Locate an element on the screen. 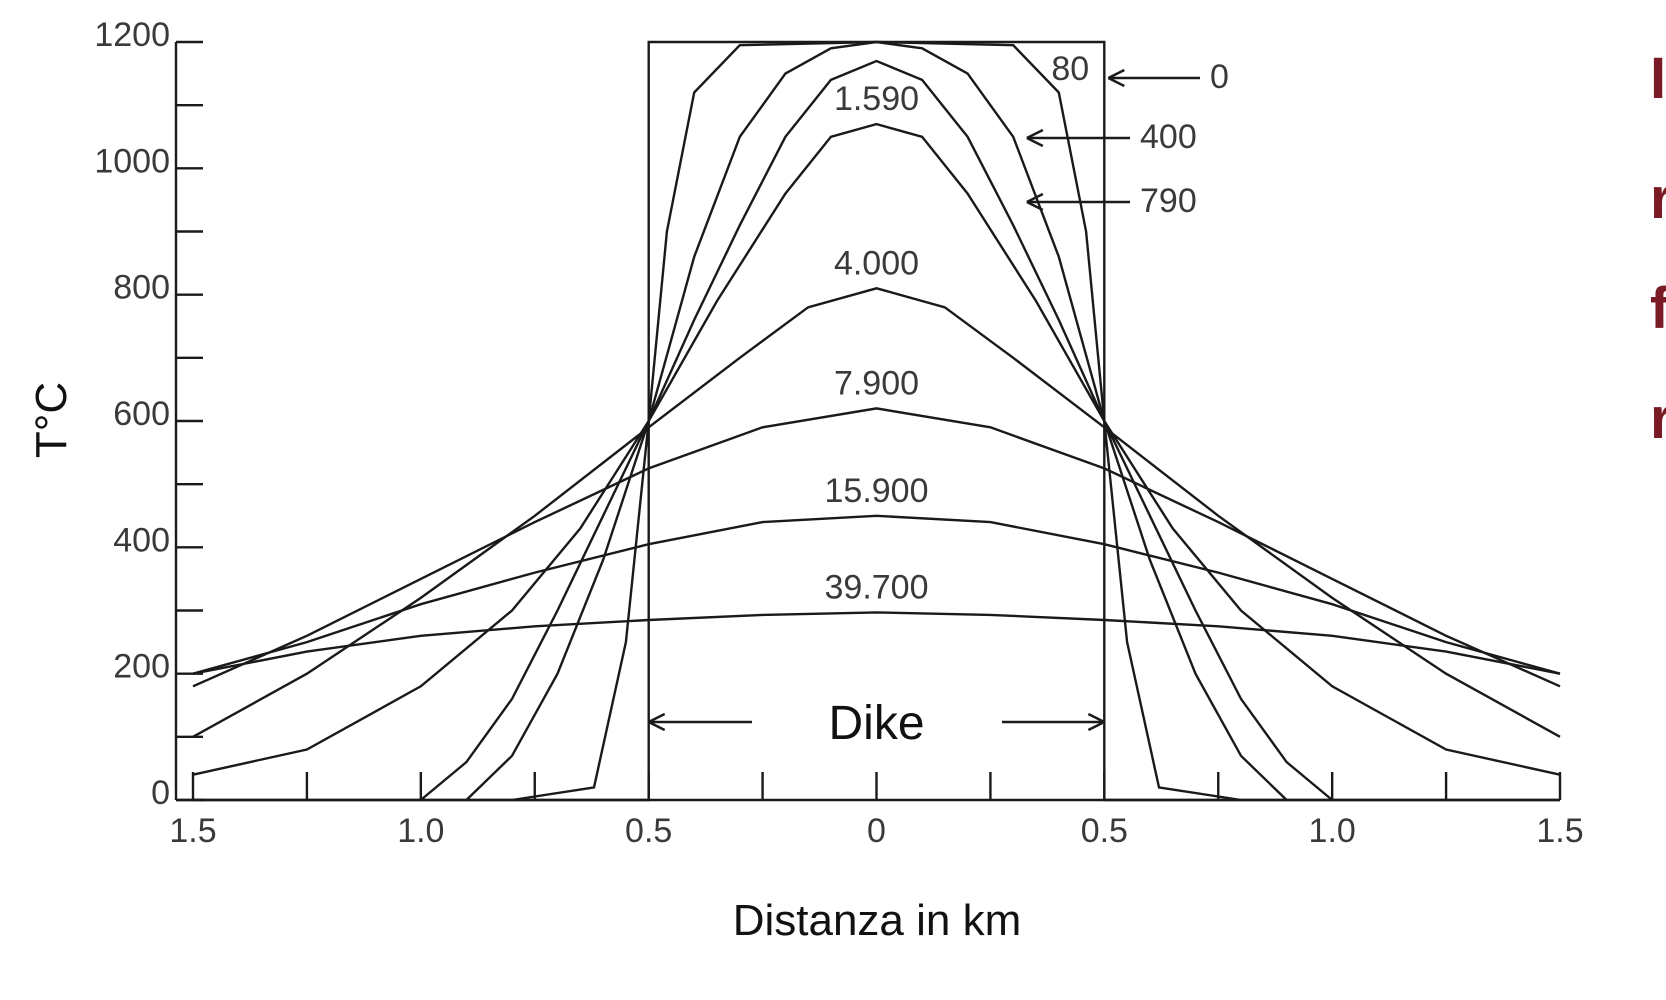 Image resolution: width=1666 pixels, height=1000 pixels. dike-arrow-left-head is located at coordinates (657, 722).